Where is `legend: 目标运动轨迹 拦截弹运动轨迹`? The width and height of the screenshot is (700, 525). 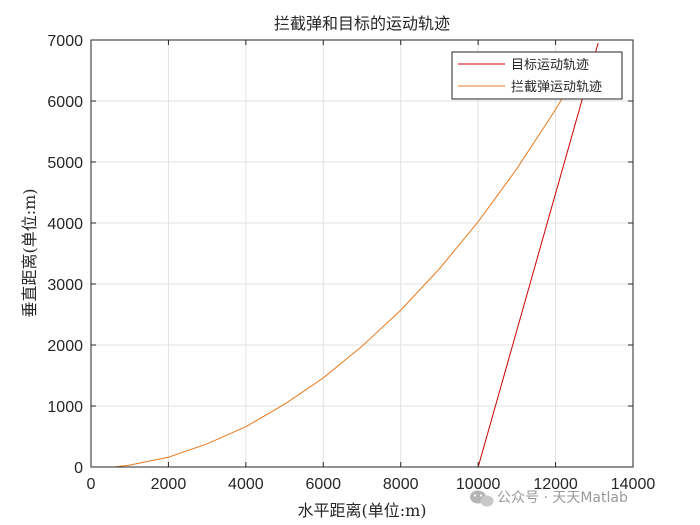
legend: 目标运动轨迹 拦截弹运动轨迹 is located at coordinates (537, 75).